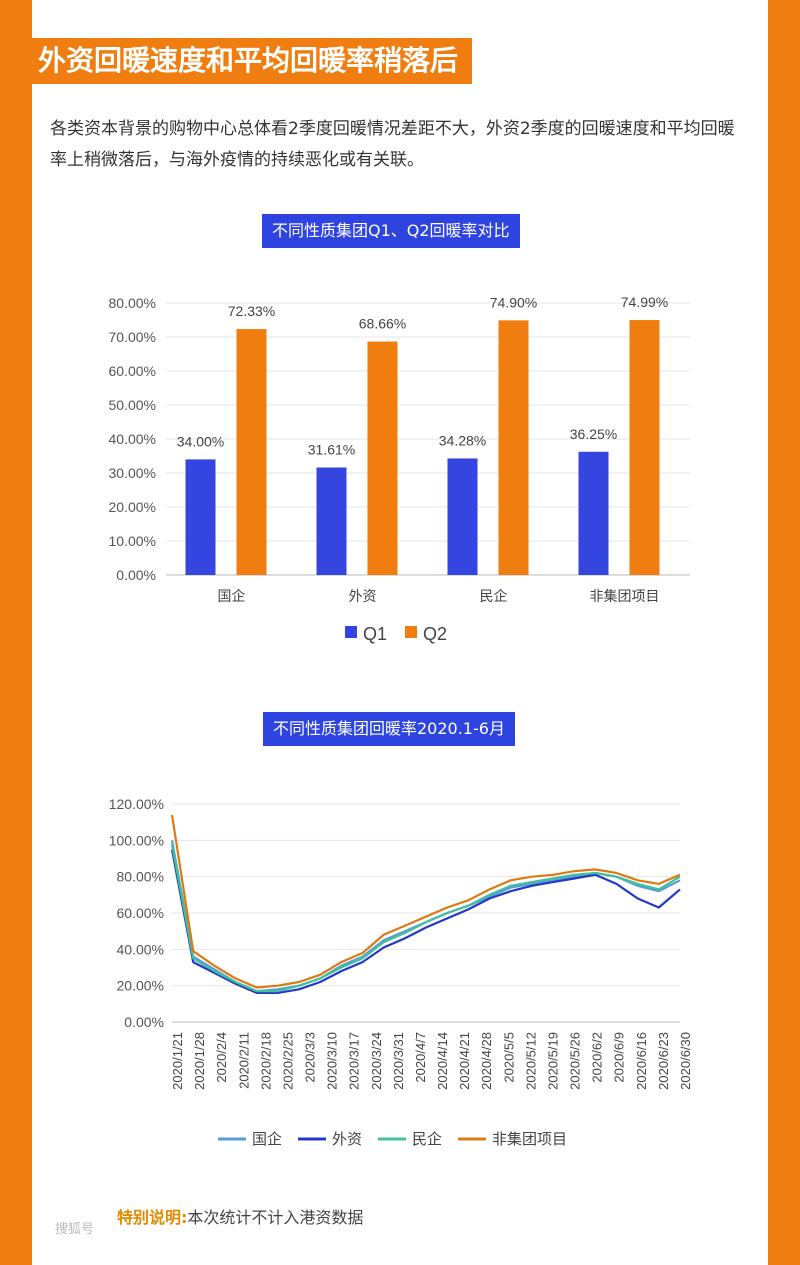 The width and height of the screenshot is (800, 1265). What do you see at coordinates (132, 337) in the screenshot?
I see `bar-y-tick-label: 70.00%` at bounding box center [132, 337].